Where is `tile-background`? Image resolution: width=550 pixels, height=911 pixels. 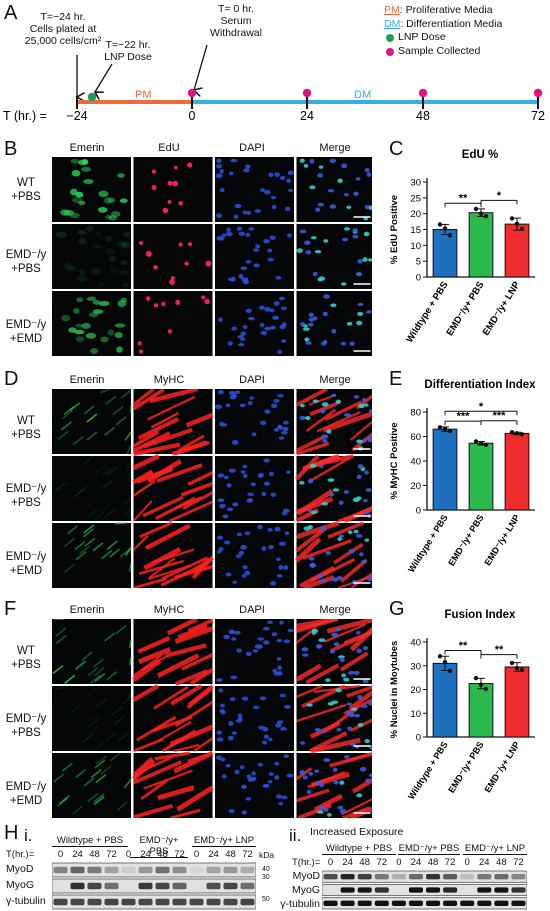
tile-background is located at coordinates (91, 555).